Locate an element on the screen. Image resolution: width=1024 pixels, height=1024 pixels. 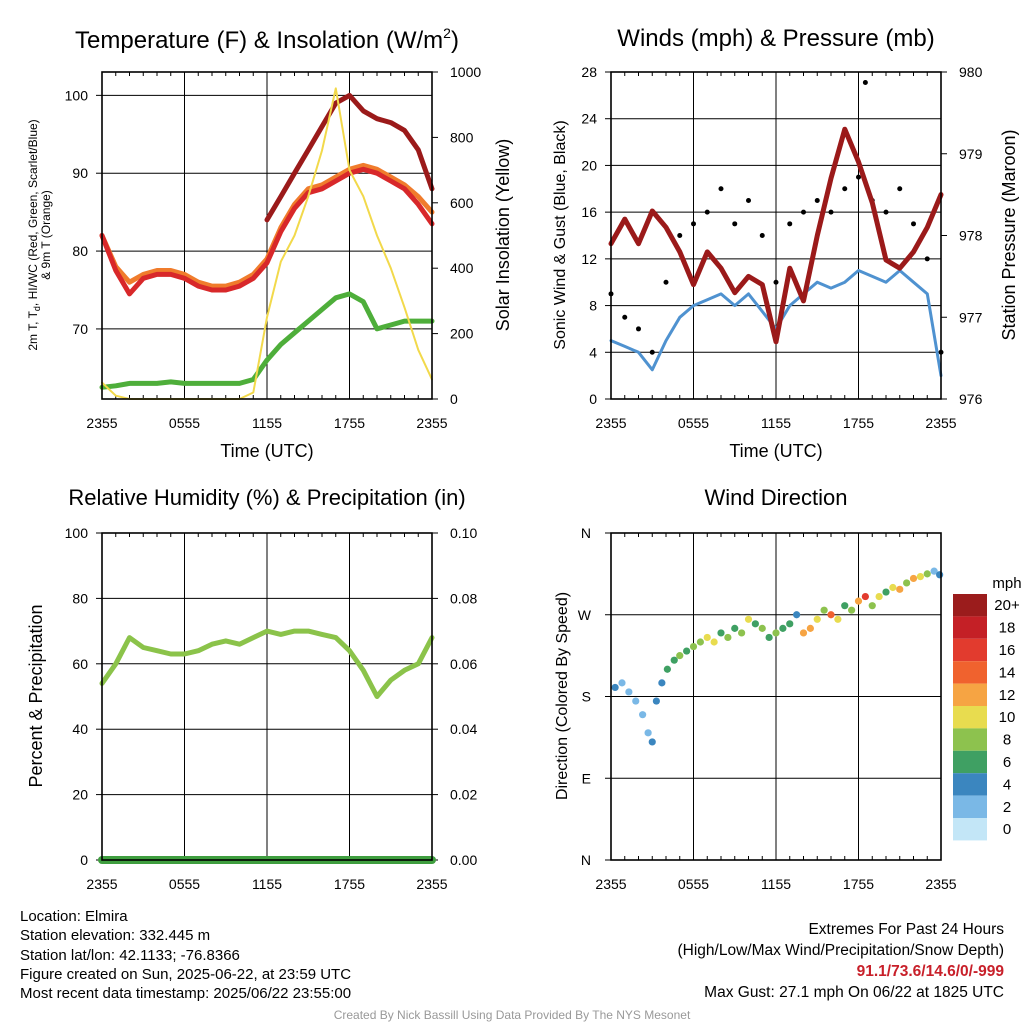
y-tick-label: 16 is located at coordinates (589, 212).